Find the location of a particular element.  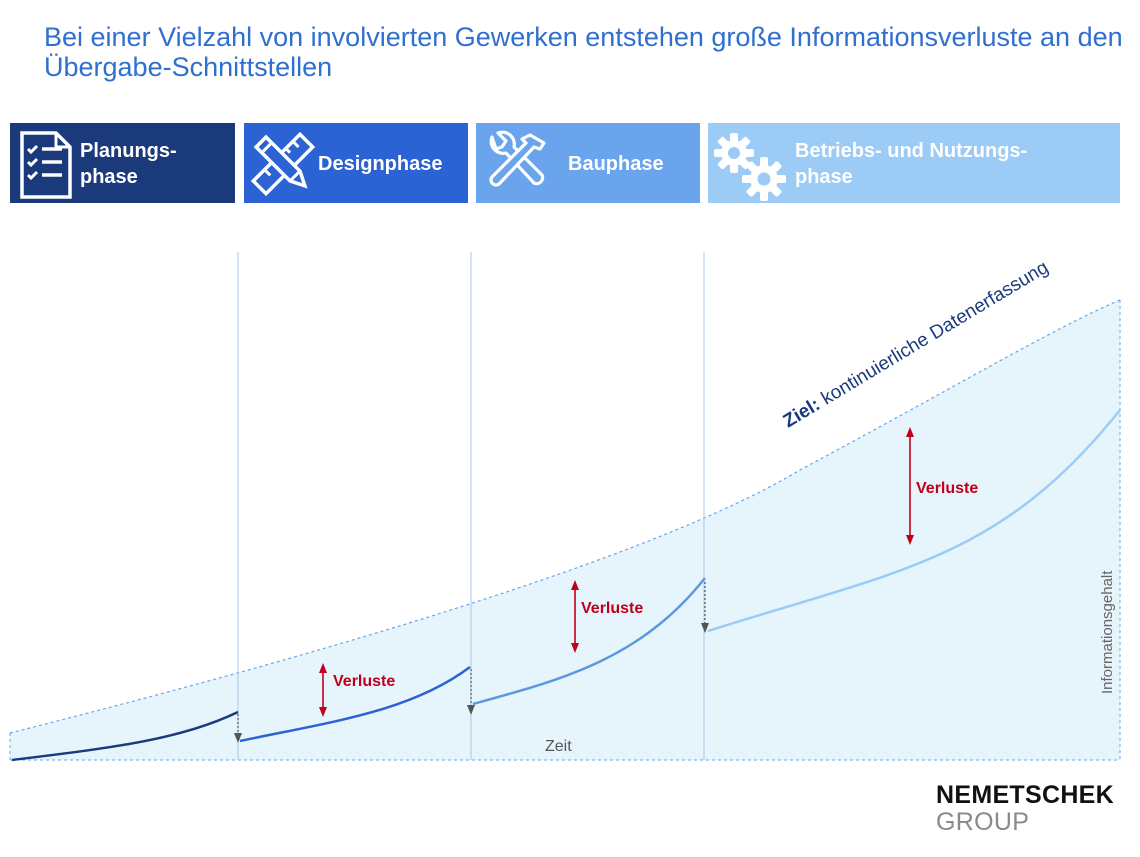

loss-label-2: Verluste is located at coordinates (612, 608).